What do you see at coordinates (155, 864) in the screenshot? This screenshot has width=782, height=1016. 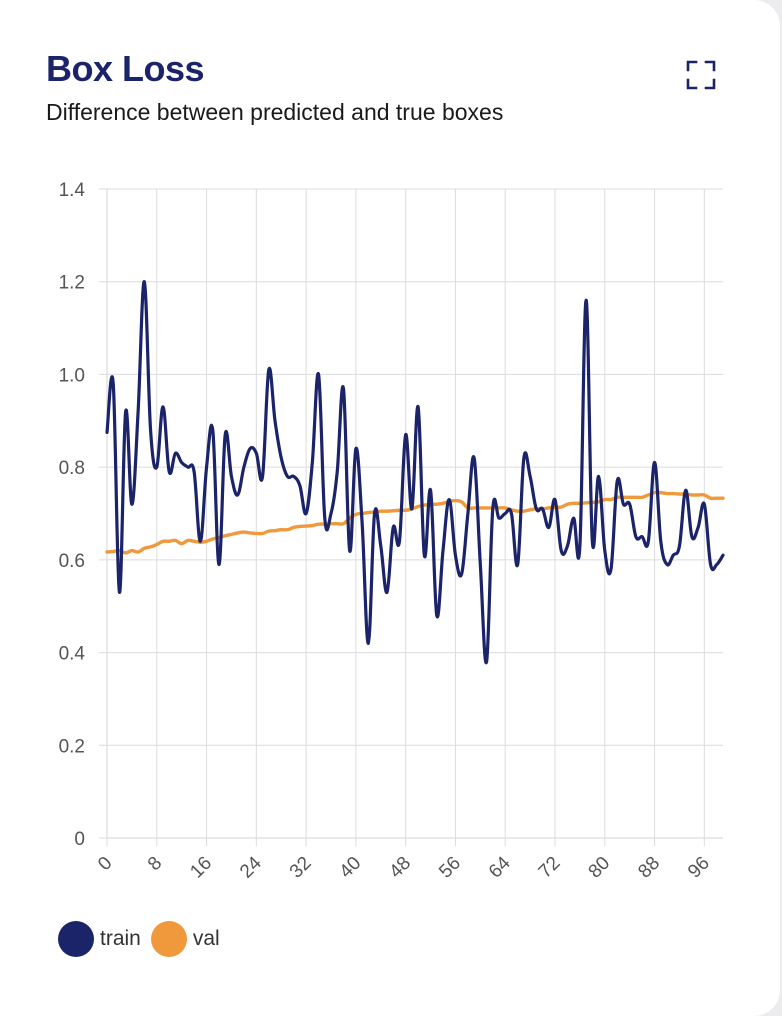 I see `x-tick-label: 8` at bounding box center [155, 864].